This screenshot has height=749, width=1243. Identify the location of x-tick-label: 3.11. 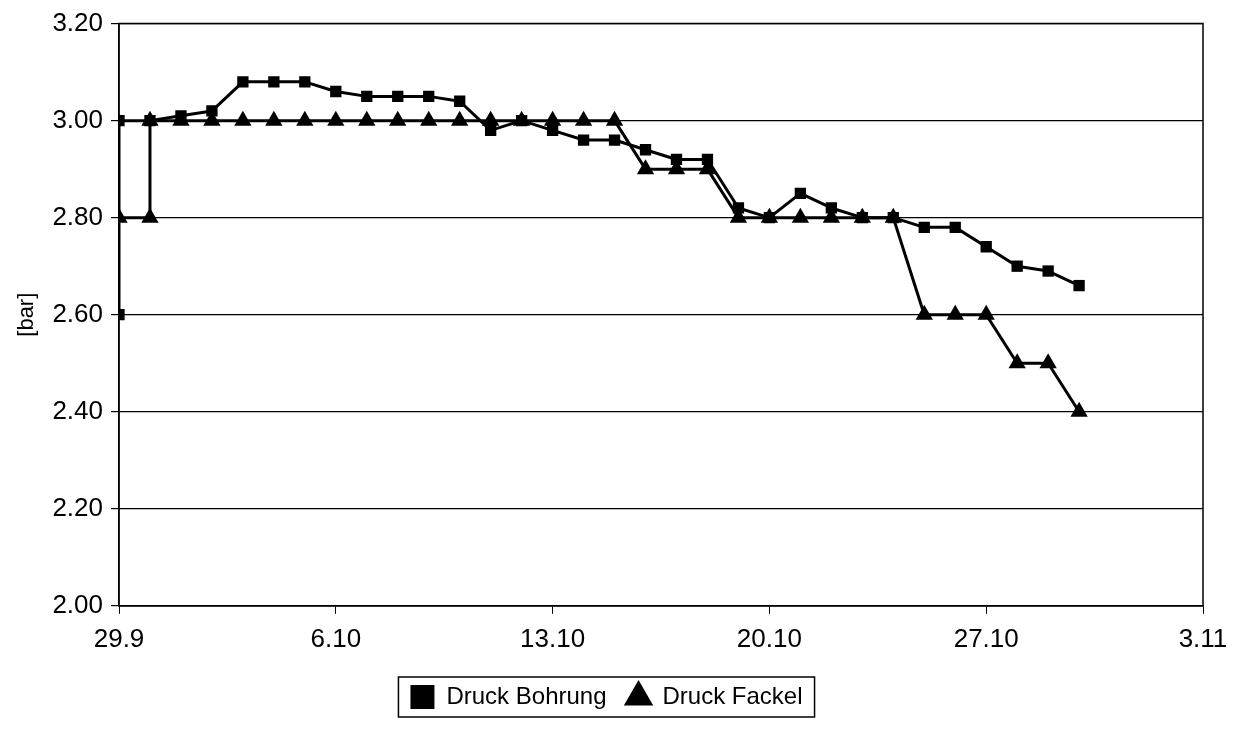
(1203, 637).